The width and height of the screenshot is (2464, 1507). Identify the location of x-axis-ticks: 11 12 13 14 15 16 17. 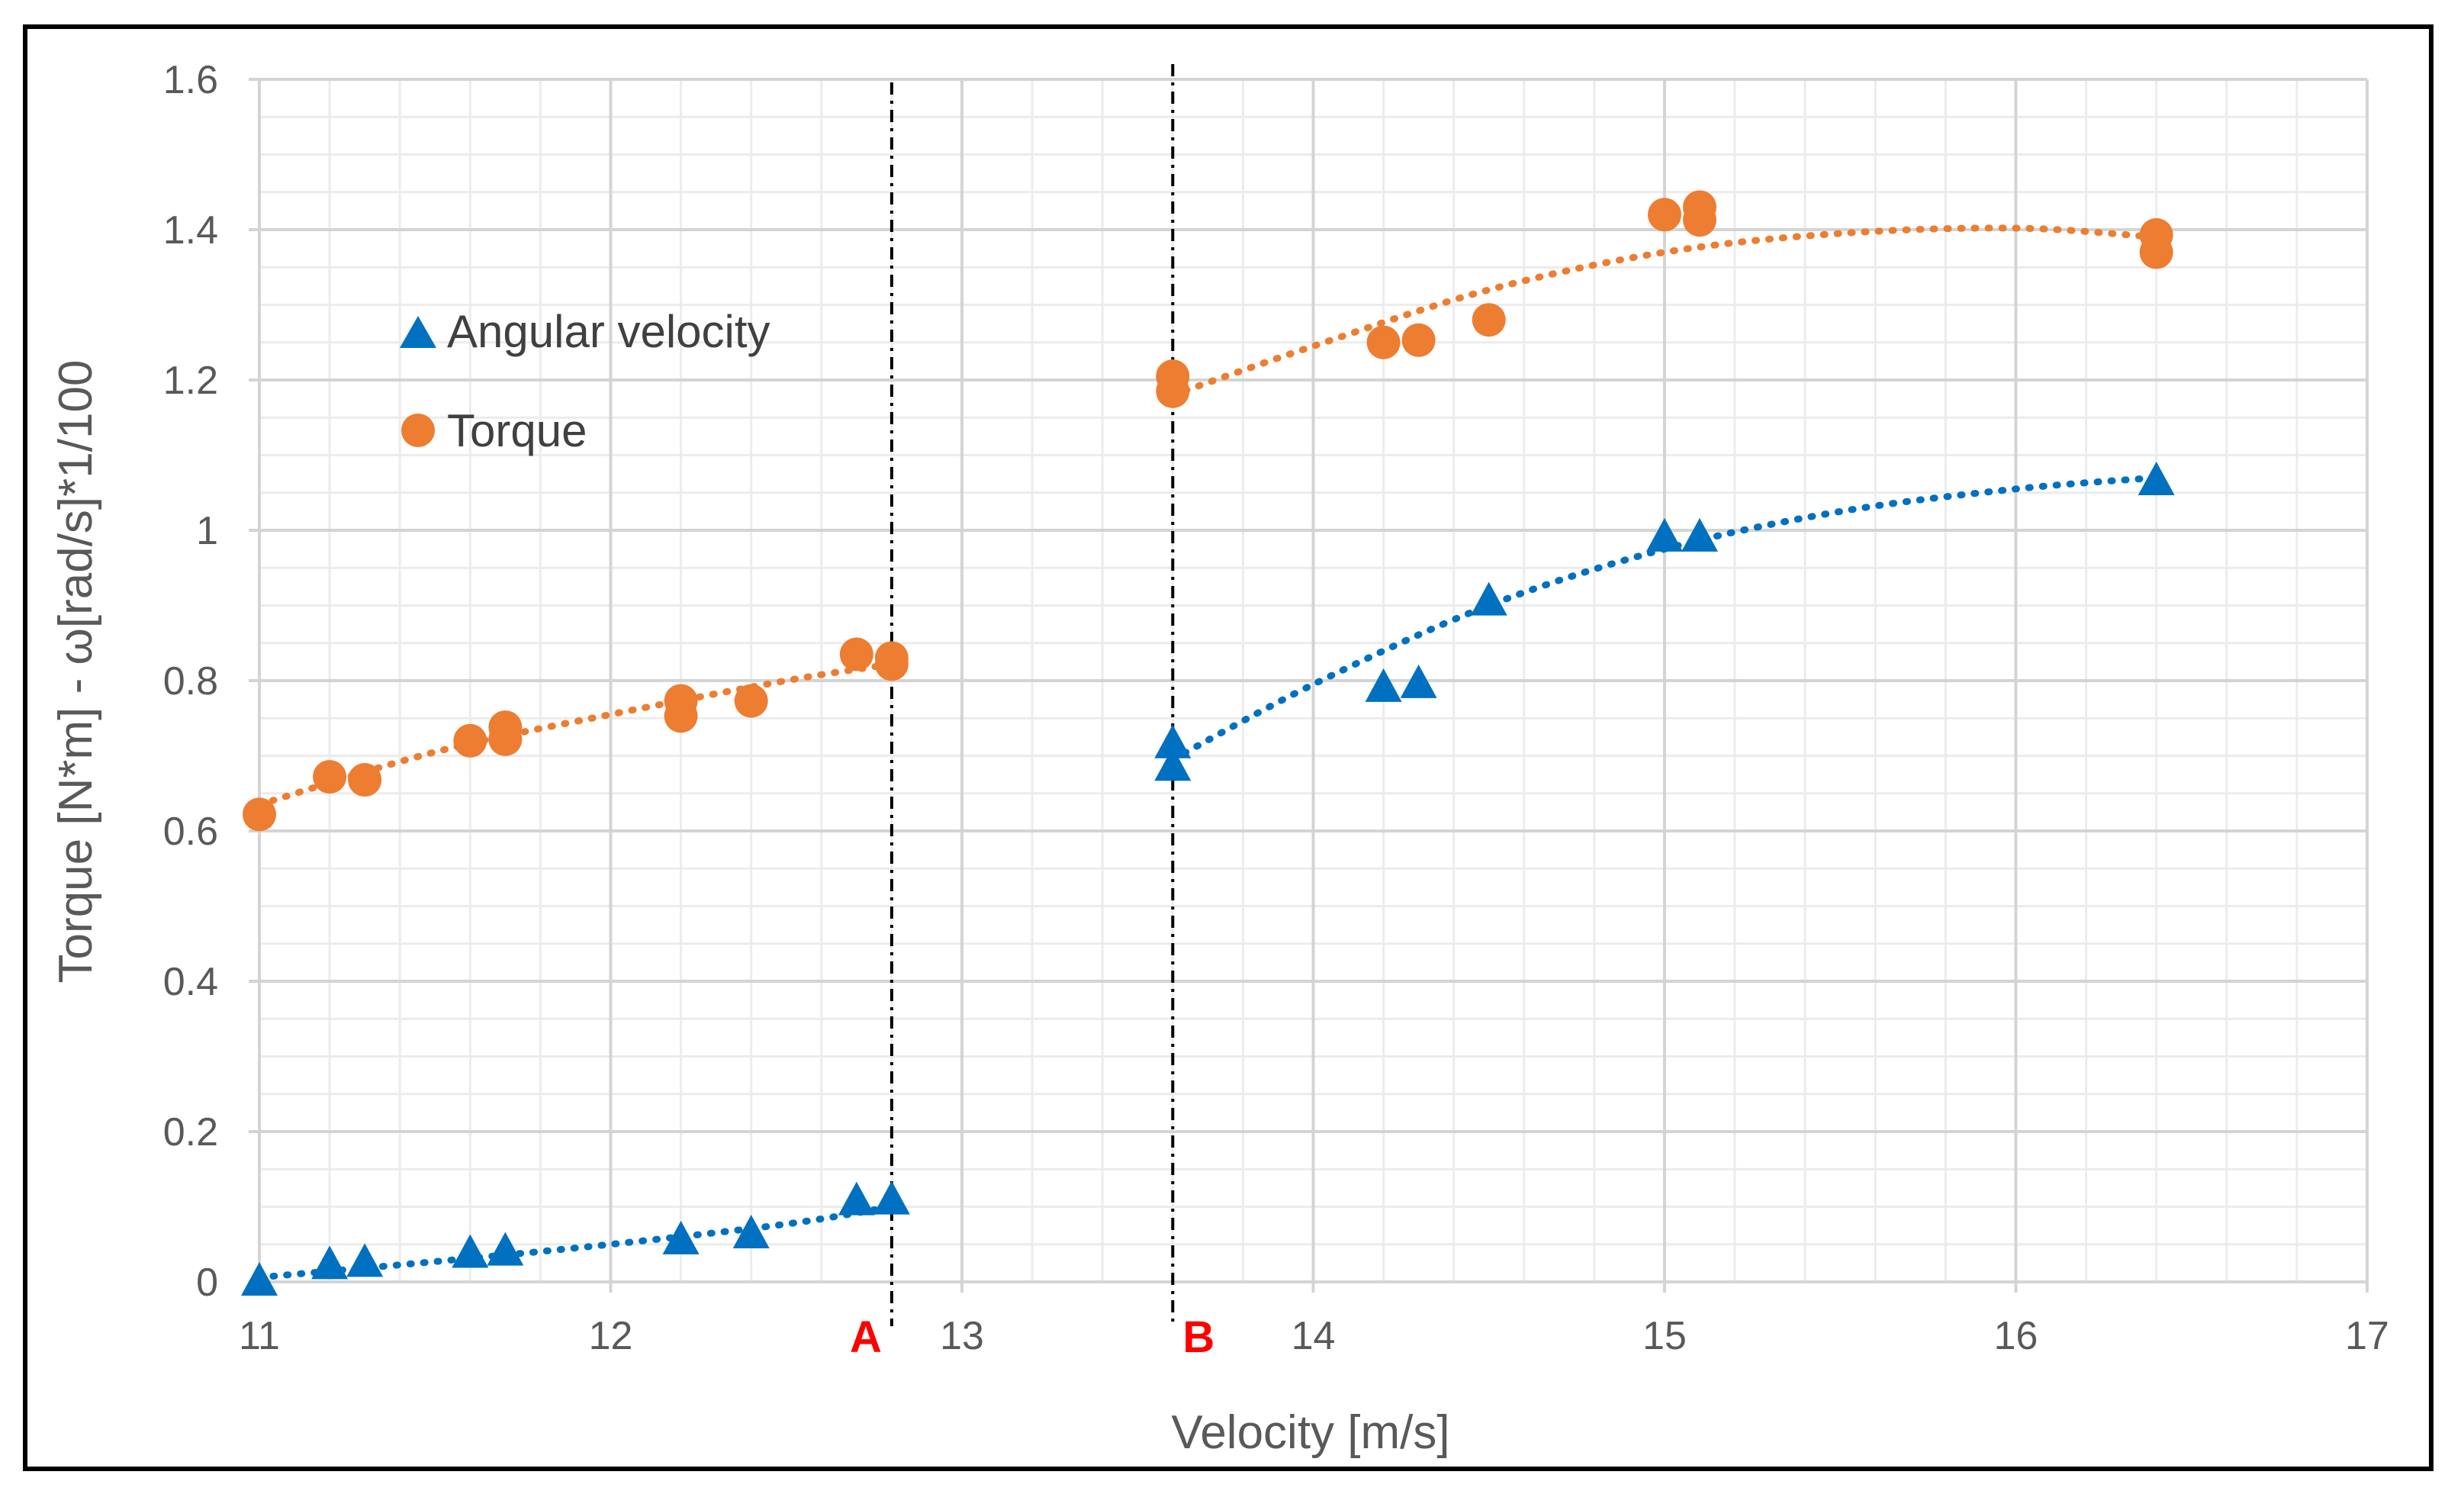
(1314, 1336).